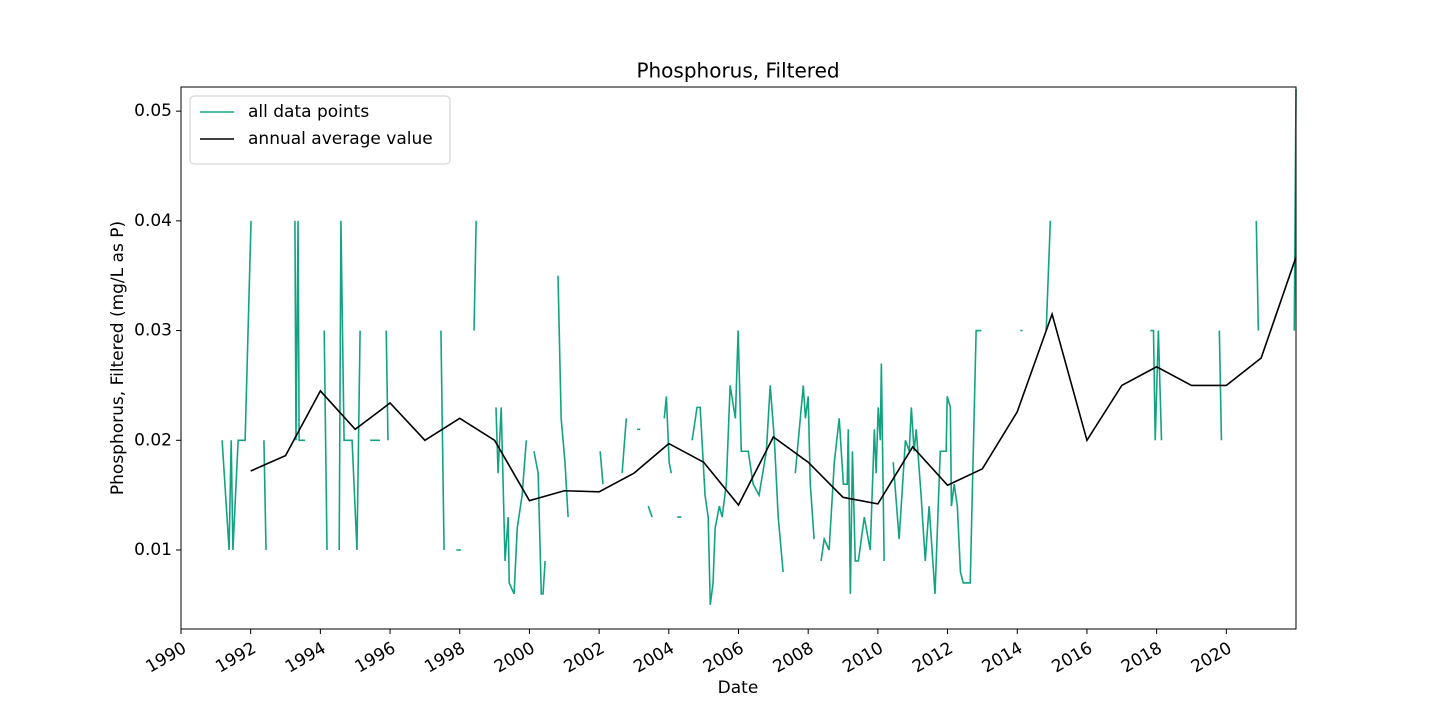 The image size is (1440, 720). Describe the element at coordinates (153, 111) in the screenshot. I see `y-tick-label: 0.05` at that location.